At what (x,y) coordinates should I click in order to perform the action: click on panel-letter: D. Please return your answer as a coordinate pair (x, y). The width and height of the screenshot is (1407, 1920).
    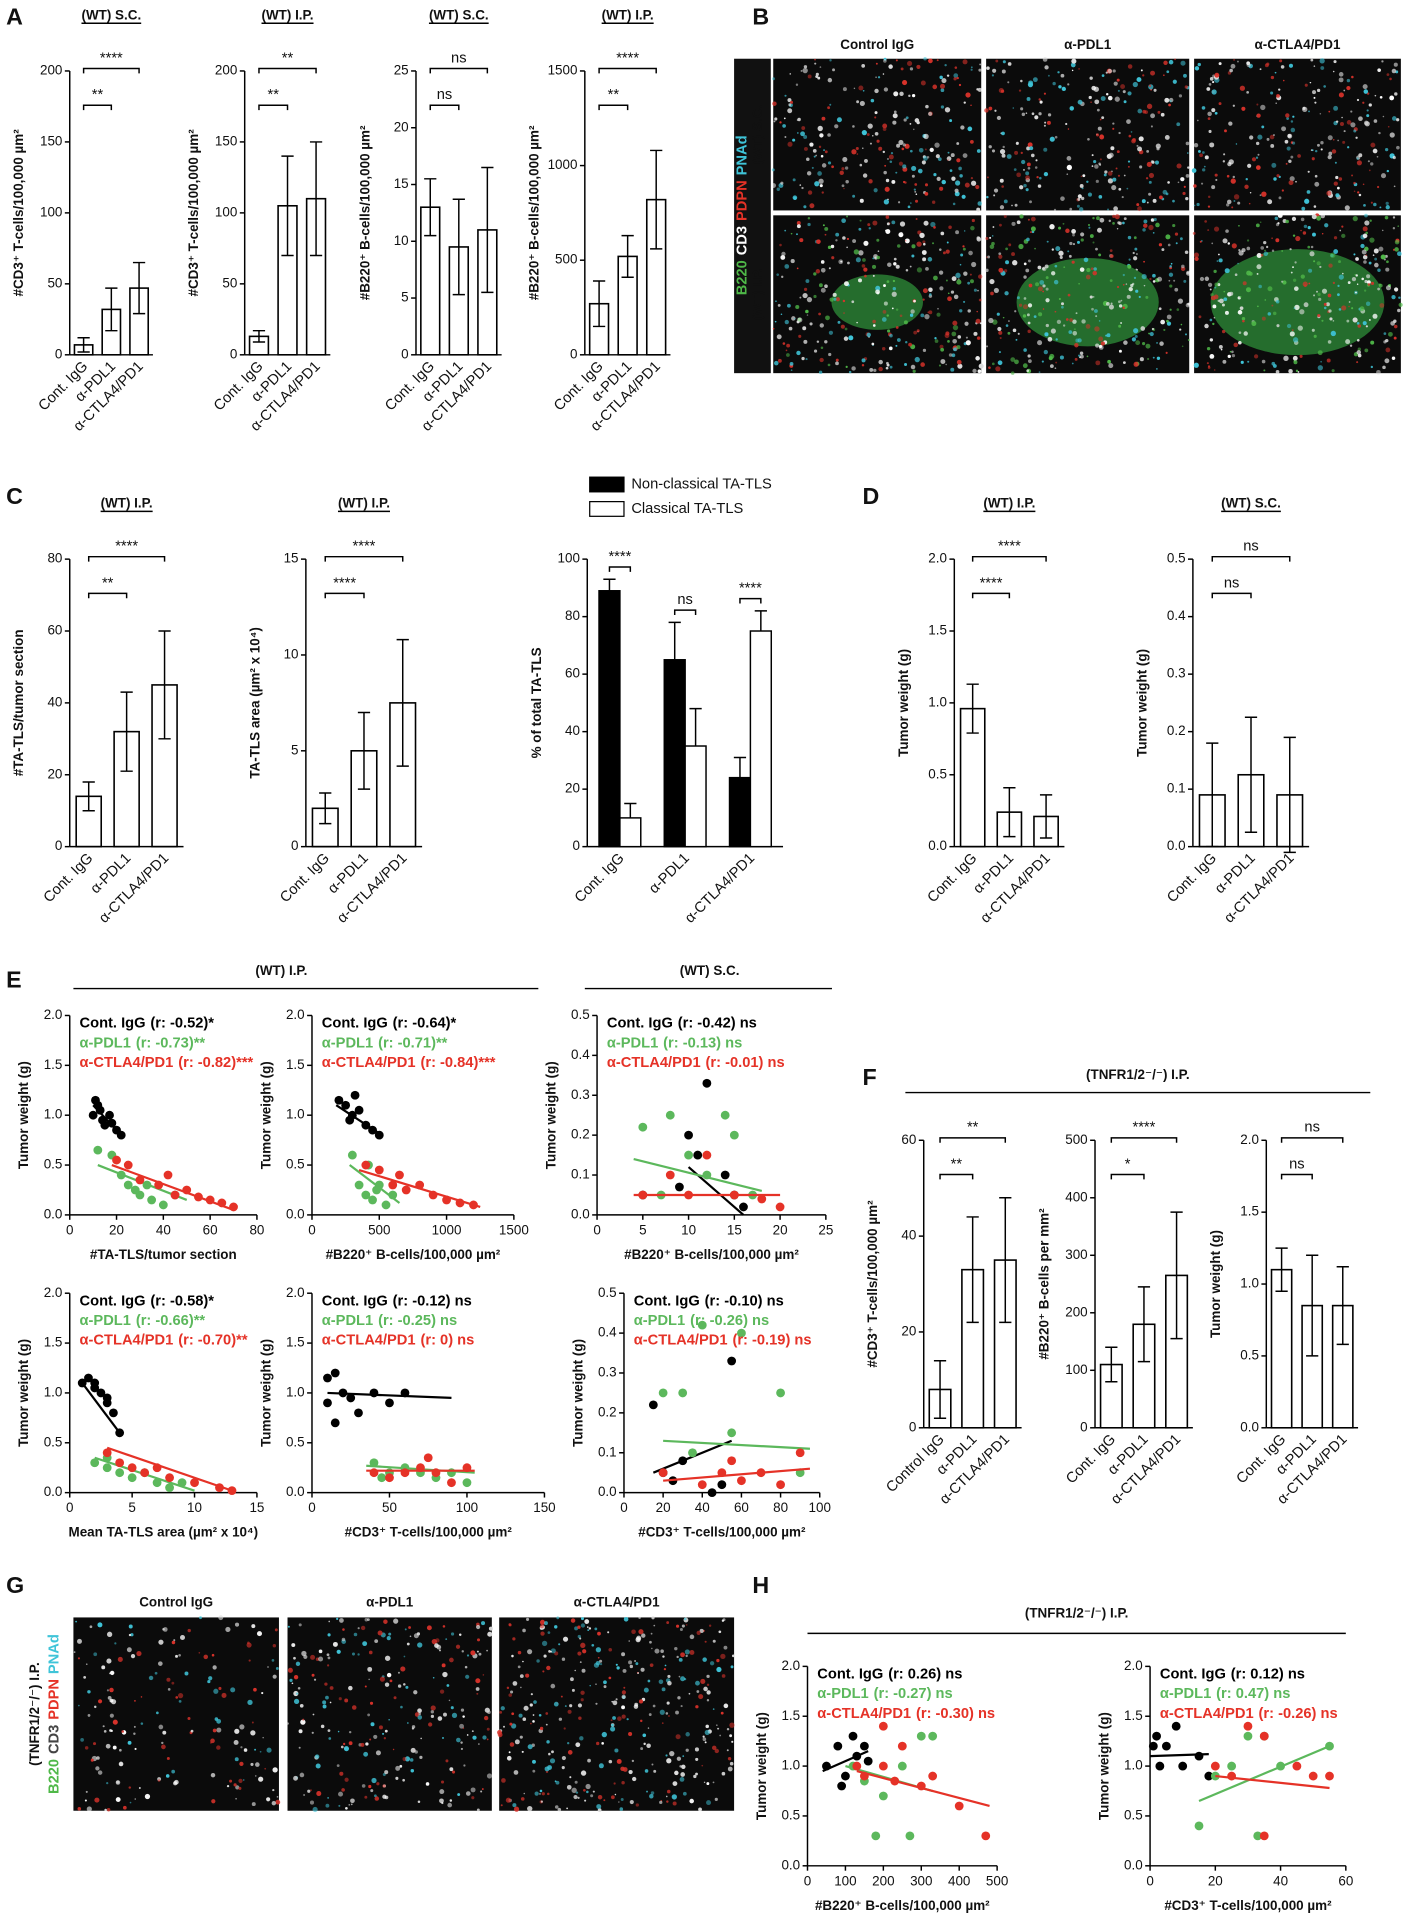
    Looking at the image, I should click on (871, 496).